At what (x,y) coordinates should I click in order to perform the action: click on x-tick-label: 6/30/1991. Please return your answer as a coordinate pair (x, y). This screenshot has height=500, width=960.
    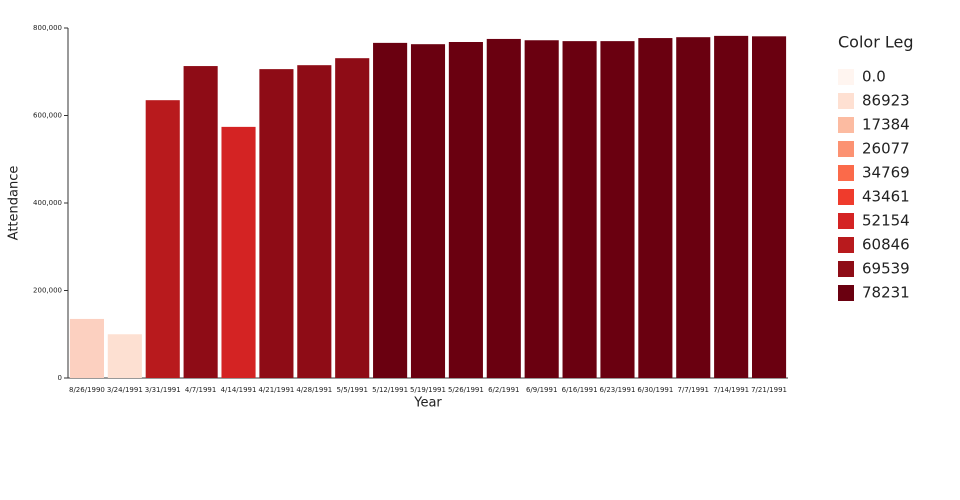
    Looking at the image, I should click on (655, 390).